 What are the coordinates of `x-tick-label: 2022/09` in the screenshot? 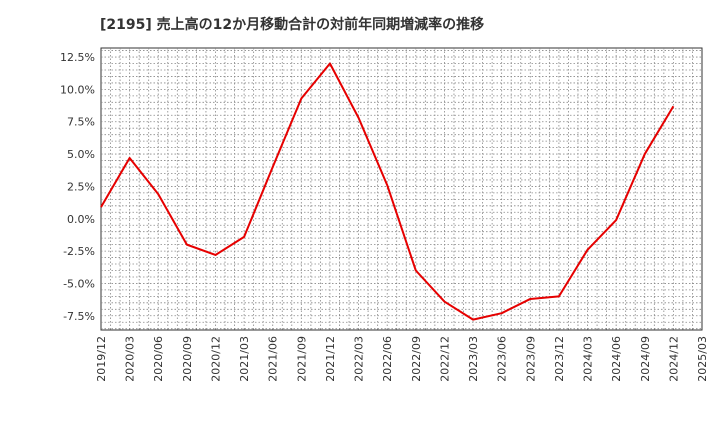 It's located at (416, 359).